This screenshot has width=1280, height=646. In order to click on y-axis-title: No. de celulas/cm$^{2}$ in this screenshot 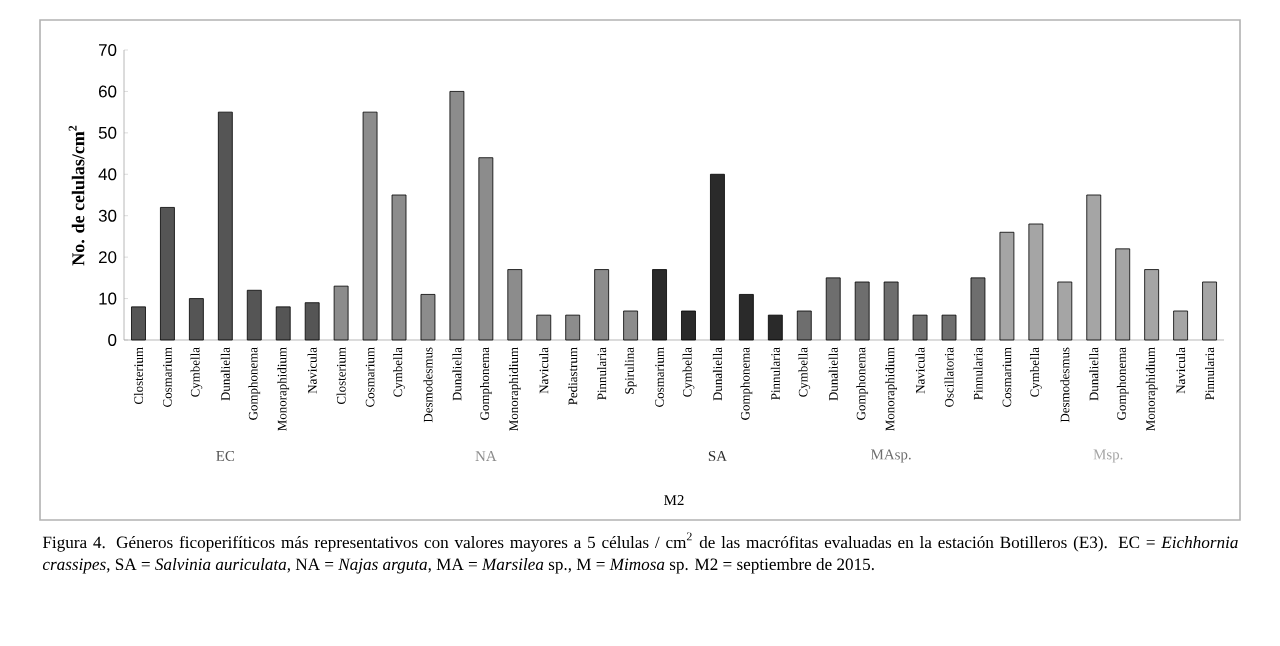, I will do `click(76, 195)`.